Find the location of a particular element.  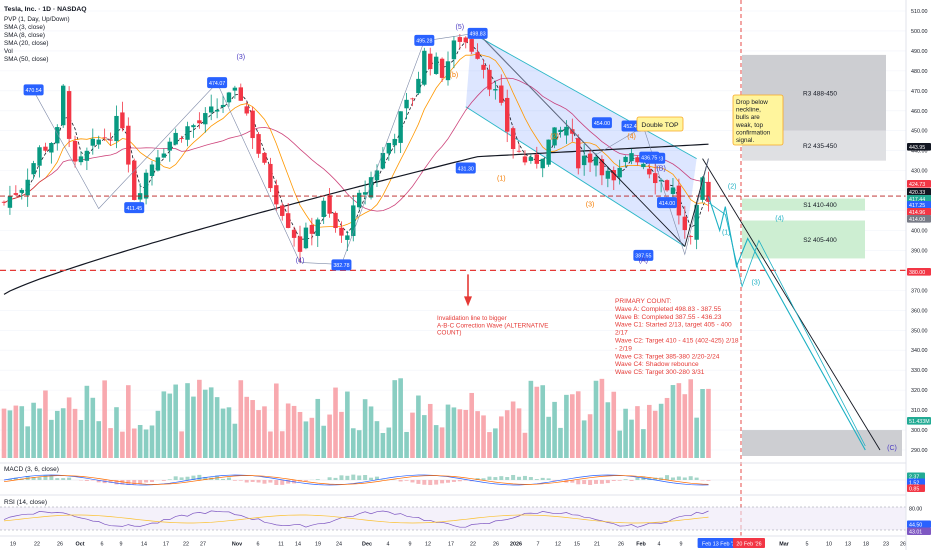

price-tick: 510.00 is located at coordinates (919, 12).